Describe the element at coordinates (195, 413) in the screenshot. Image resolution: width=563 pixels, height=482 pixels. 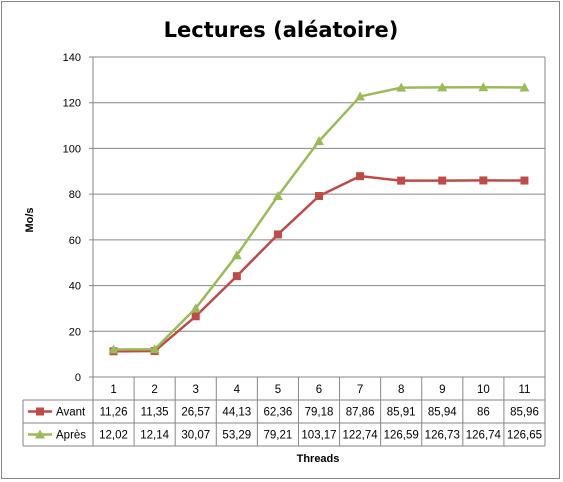
I see `data-label: 26,57` at that location.